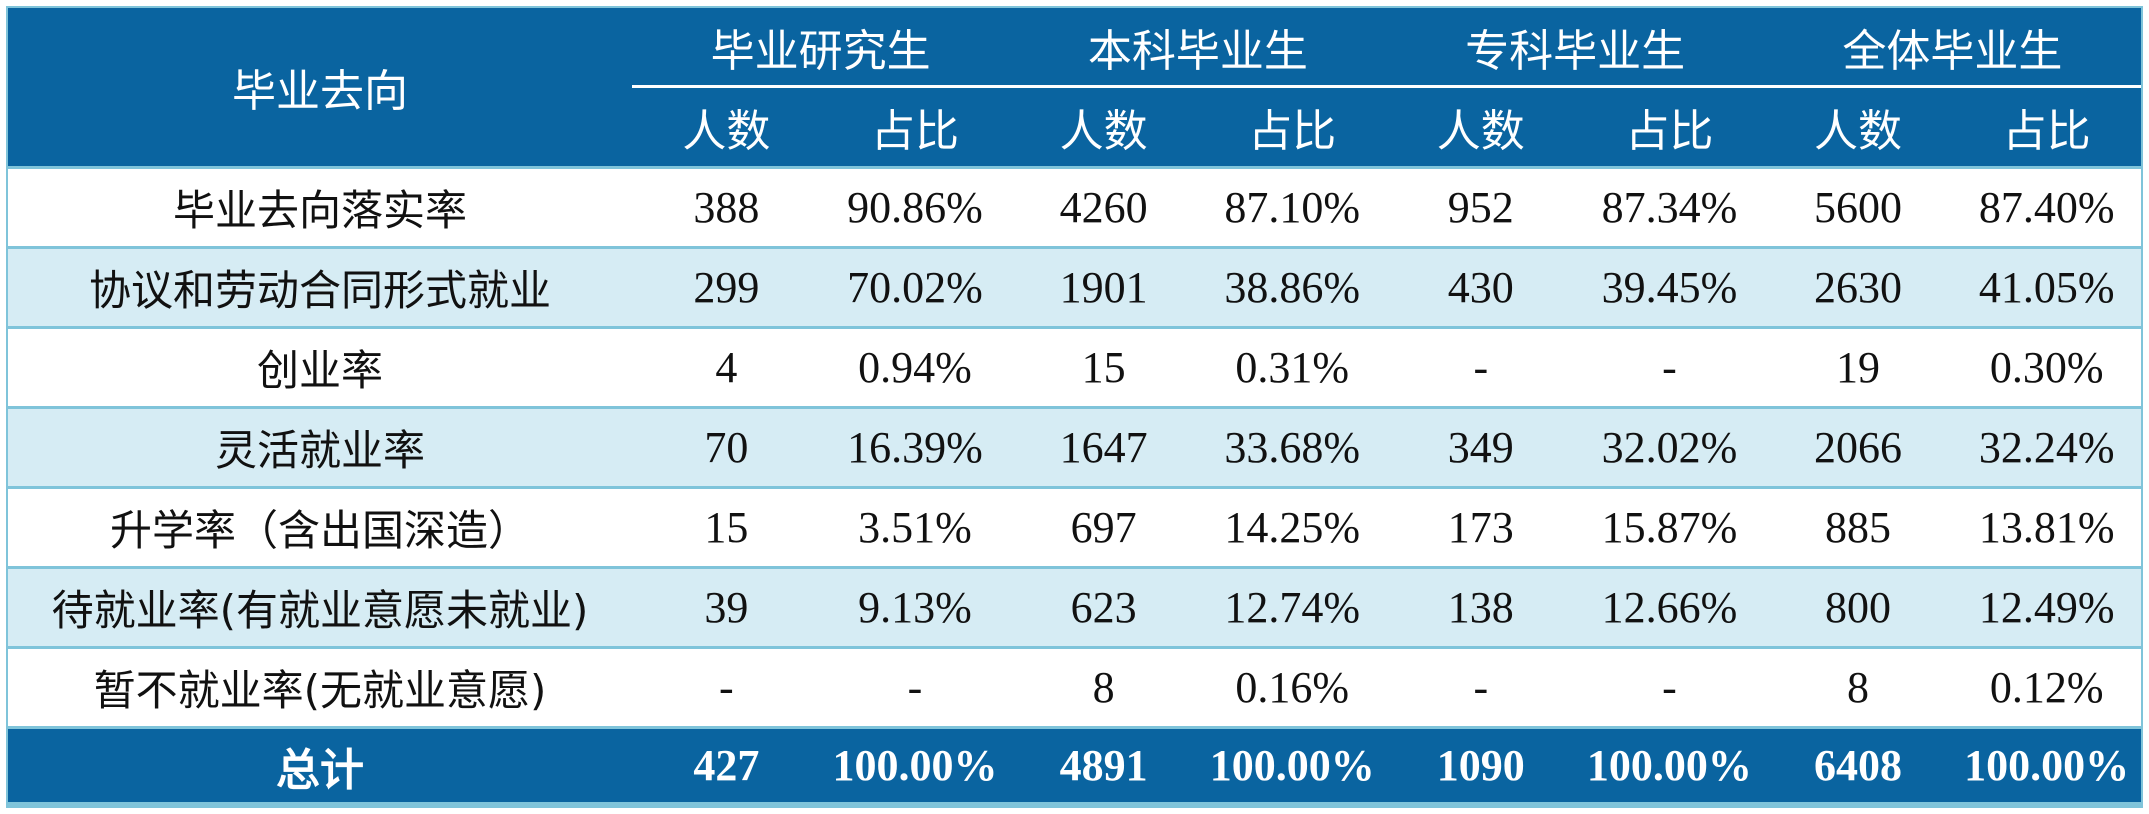  Describe the element at coordinates (1292, 366) in the screenshot. I see `percent-cell: 0.31%` at that location.